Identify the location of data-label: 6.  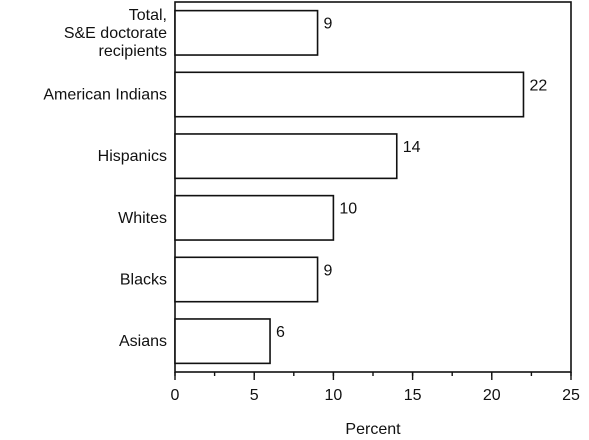
(280, 332).